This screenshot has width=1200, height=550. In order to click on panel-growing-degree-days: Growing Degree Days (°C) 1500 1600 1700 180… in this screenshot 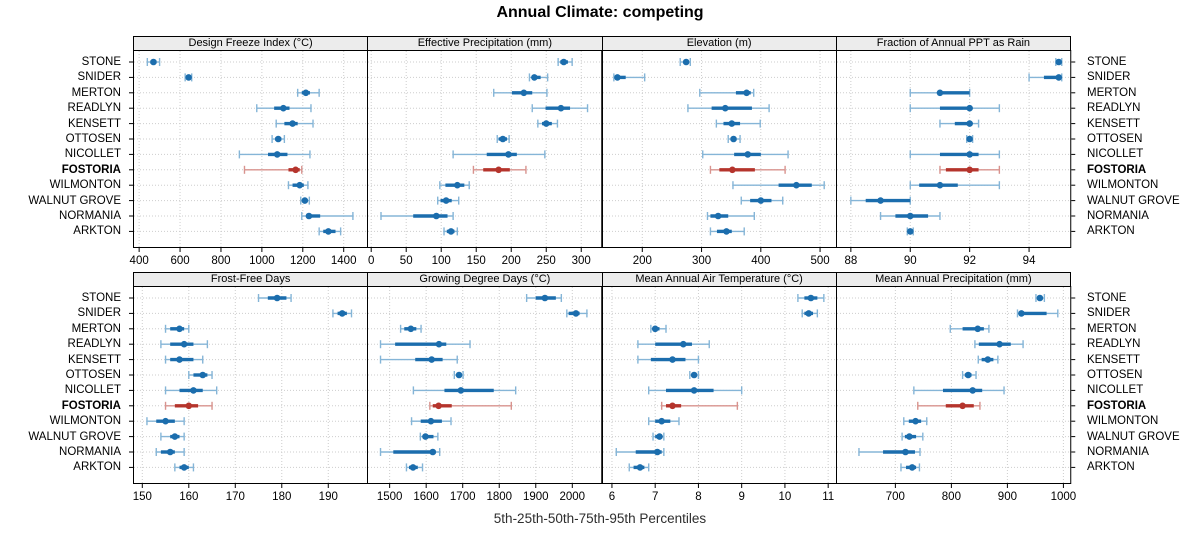, I will do `click(485, 390)`.